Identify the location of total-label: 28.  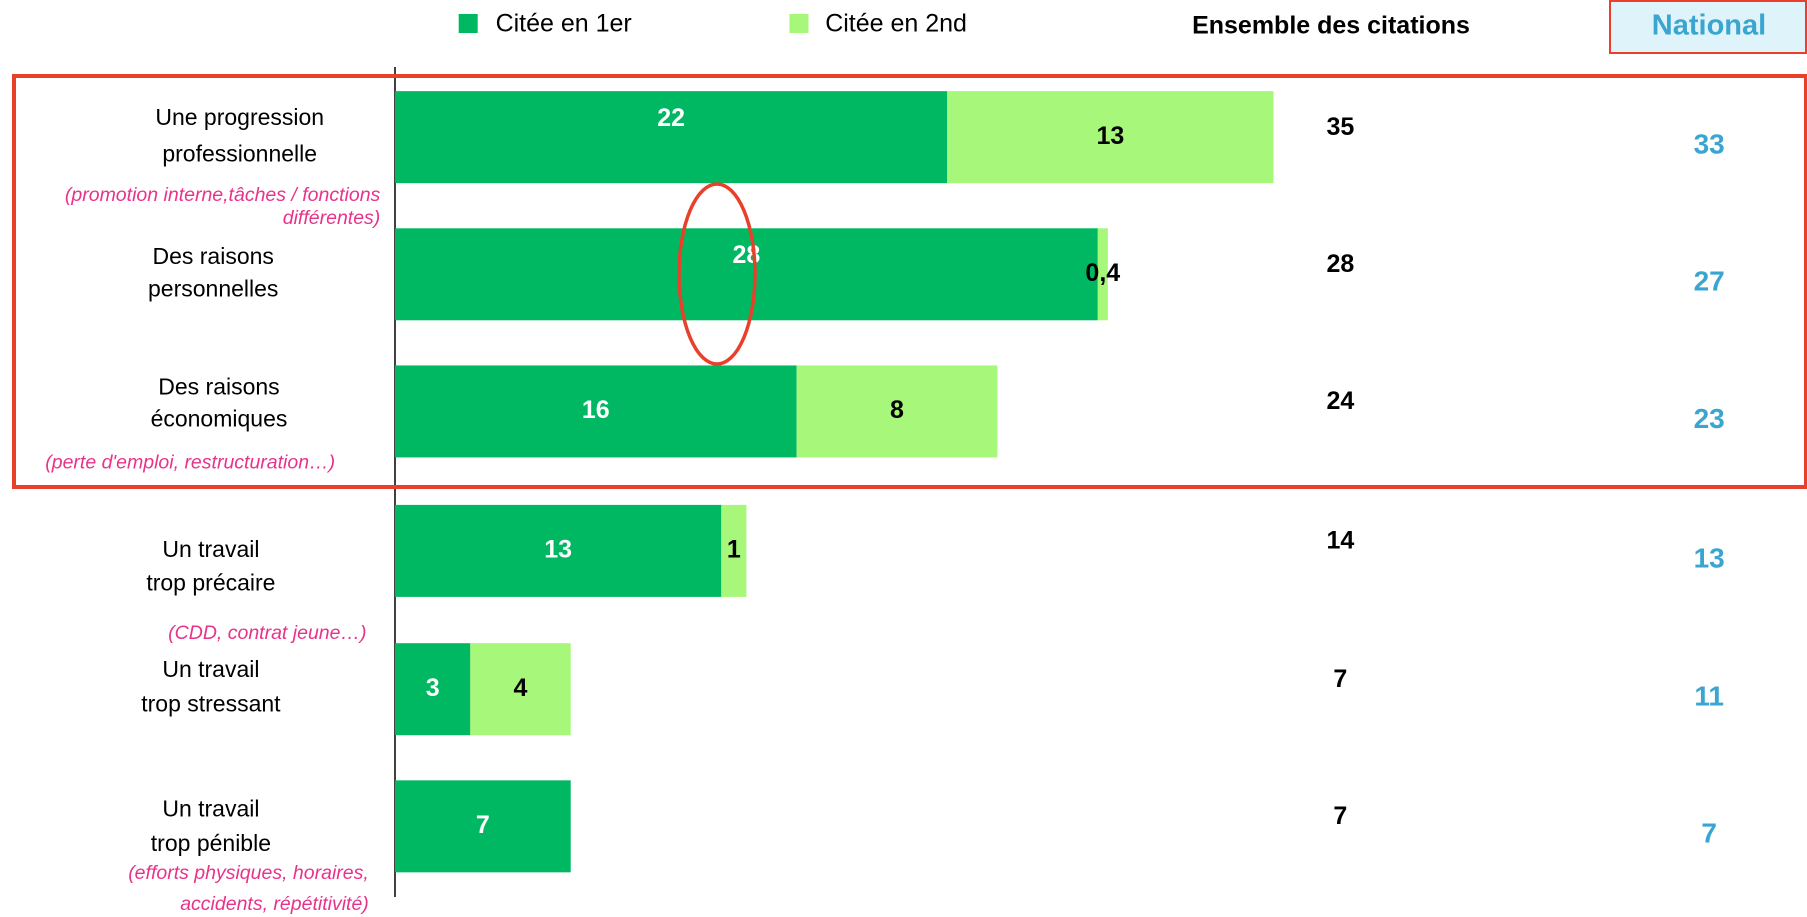
(1340, 264).